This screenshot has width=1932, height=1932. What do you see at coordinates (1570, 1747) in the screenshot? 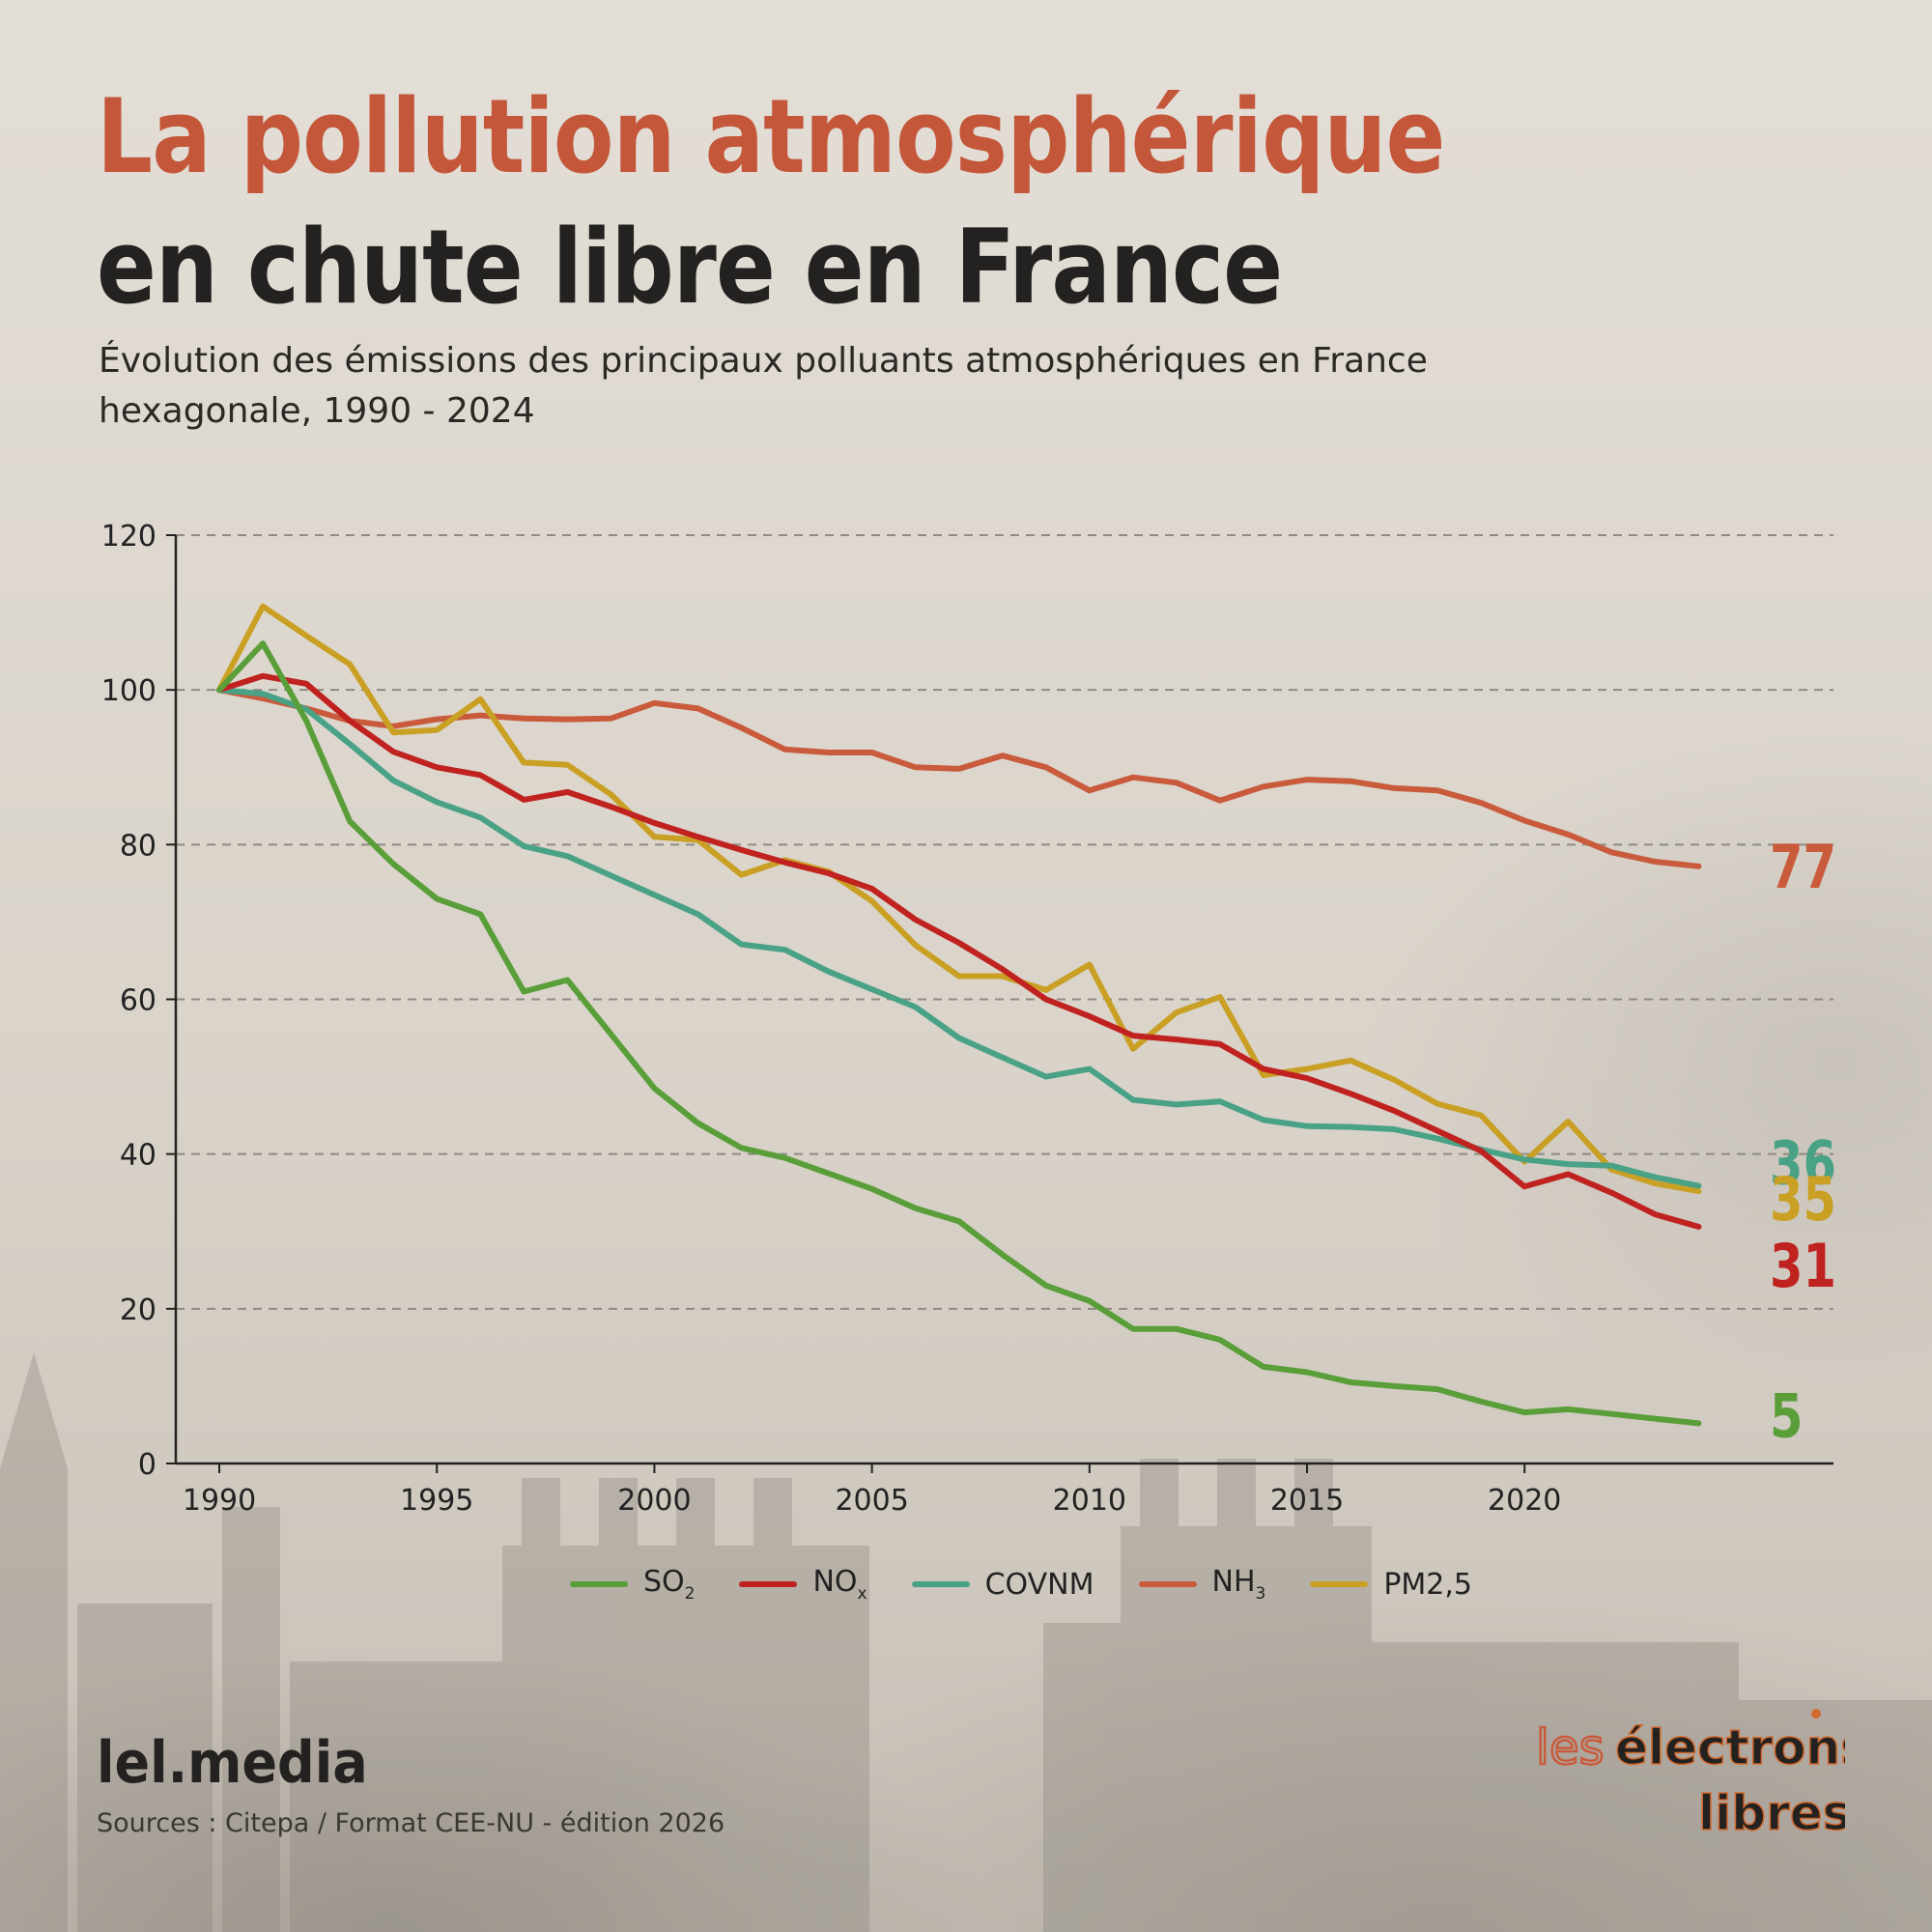
I see `logo-text-les: les` at bounding box center [1570, 1747].